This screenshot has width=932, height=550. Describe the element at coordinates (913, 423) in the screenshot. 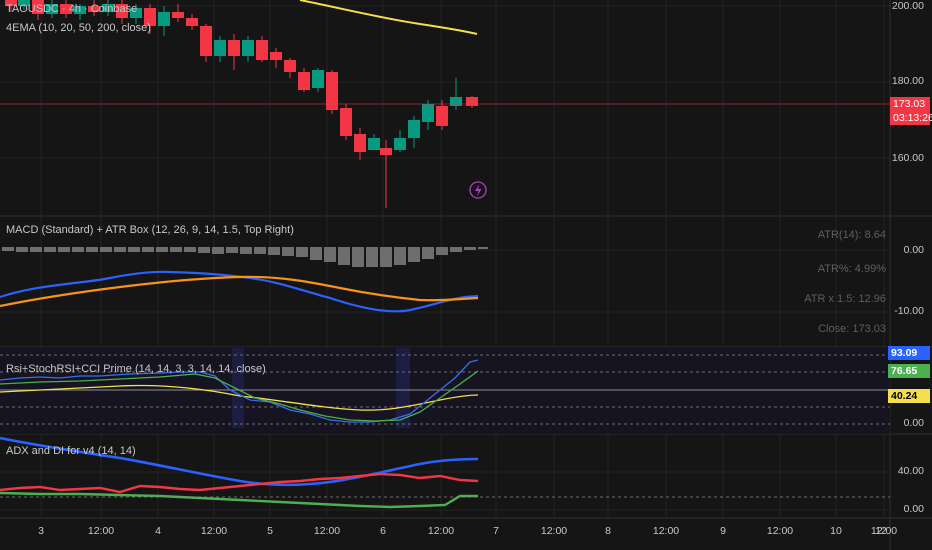

I see `rsi-axis-label: 0.00` at that location.